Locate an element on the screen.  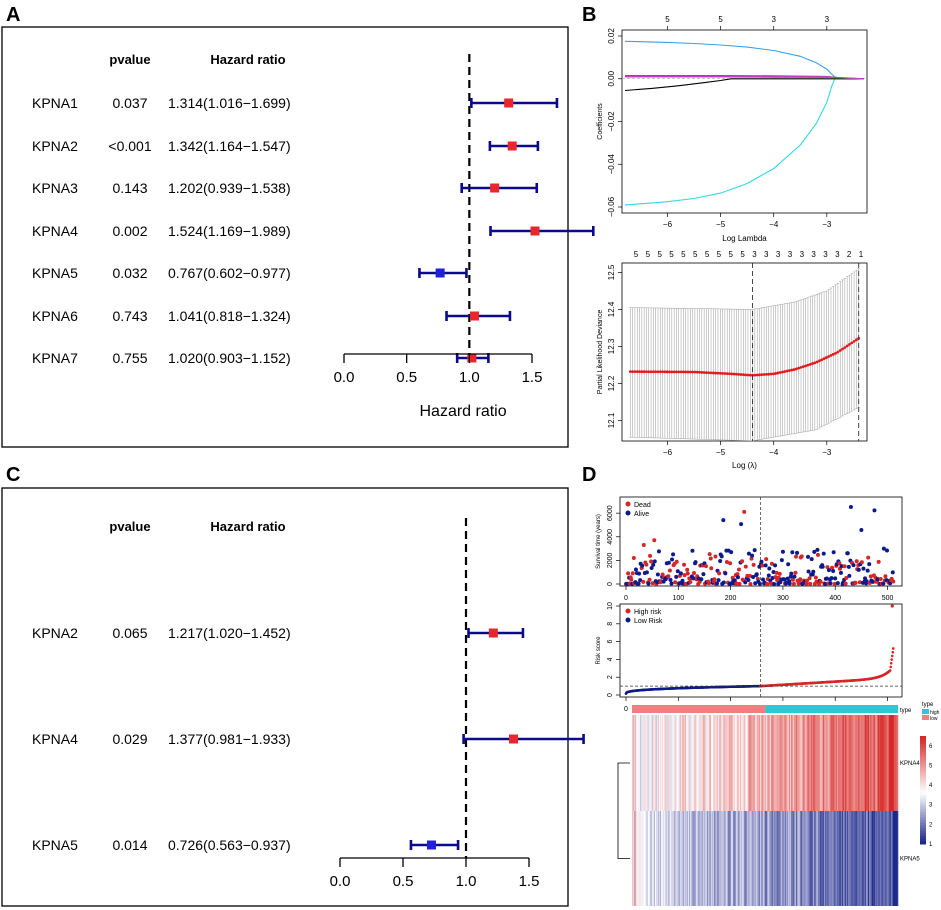
y-tick-label: 0.00 is located at coordinates (611, 78).